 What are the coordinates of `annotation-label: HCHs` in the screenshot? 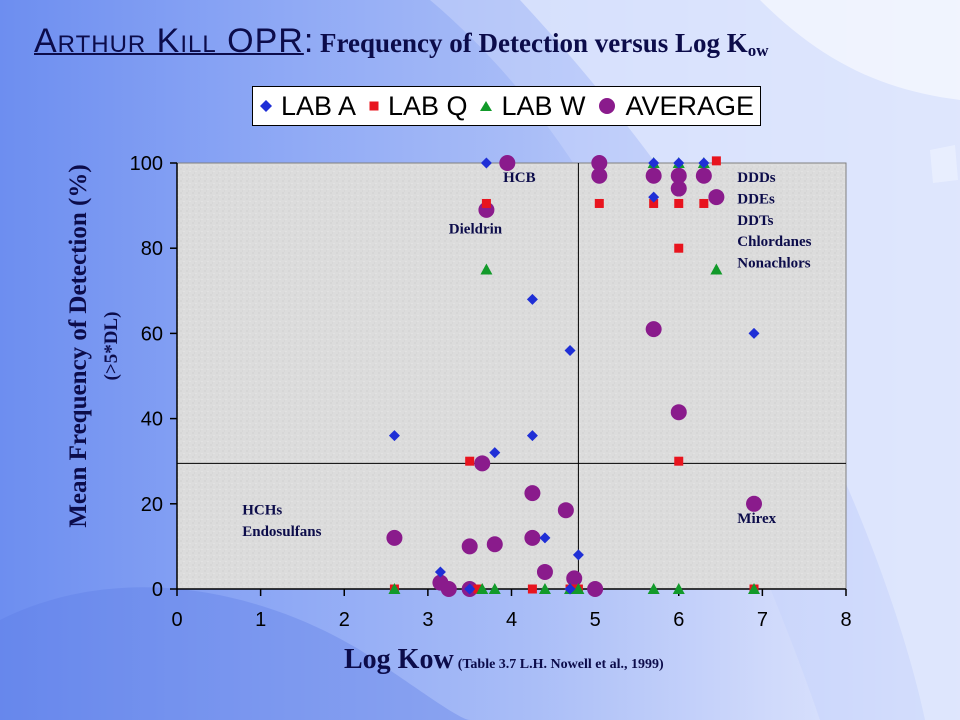 It's located at (262, 510).